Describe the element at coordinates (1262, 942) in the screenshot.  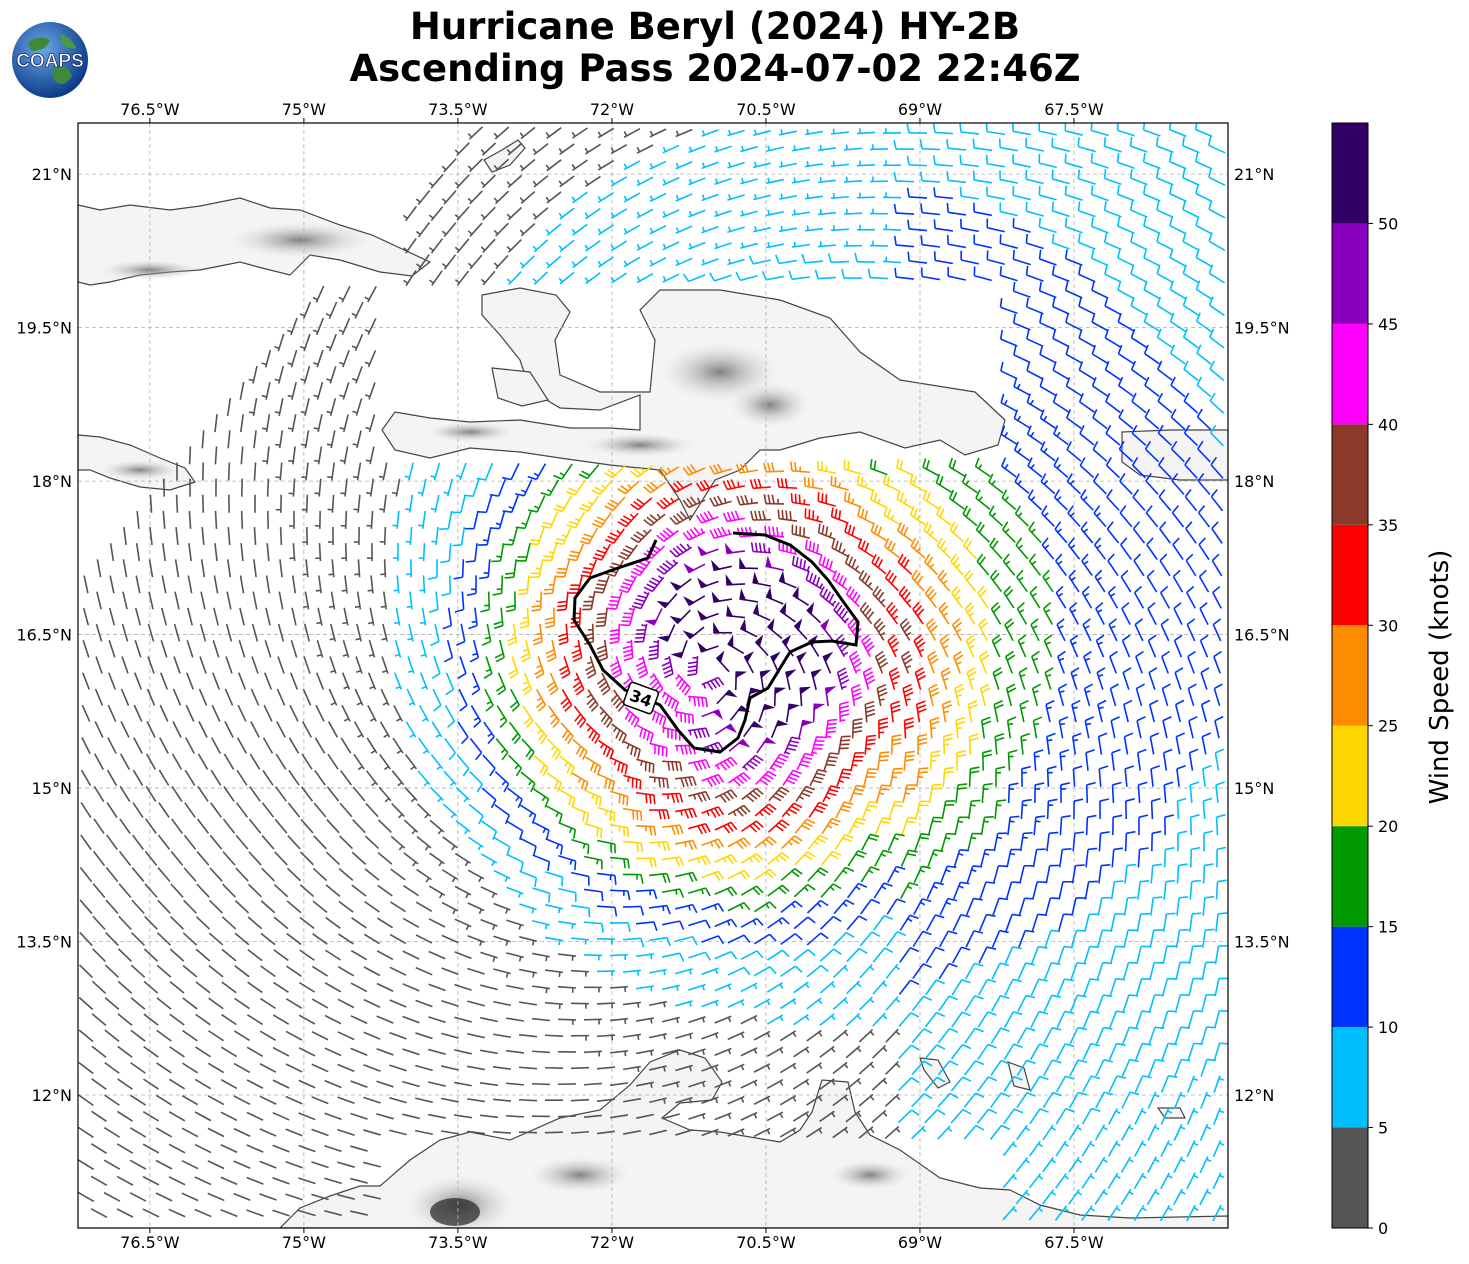
I see `lat-tick-label-right: 13.5°N` at that location.